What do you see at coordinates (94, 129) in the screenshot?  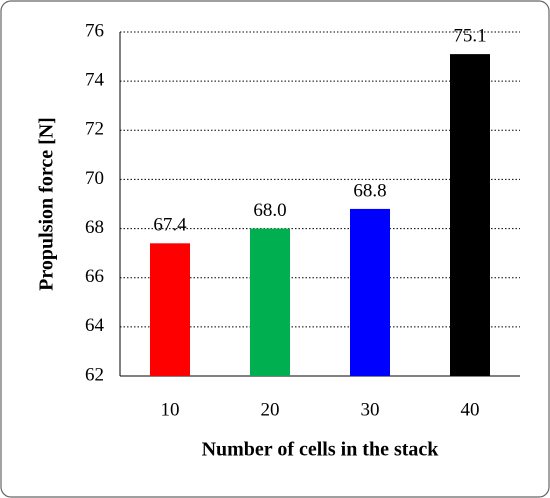 I see `y-tick-label: 72` at bounding box center [94, 129].